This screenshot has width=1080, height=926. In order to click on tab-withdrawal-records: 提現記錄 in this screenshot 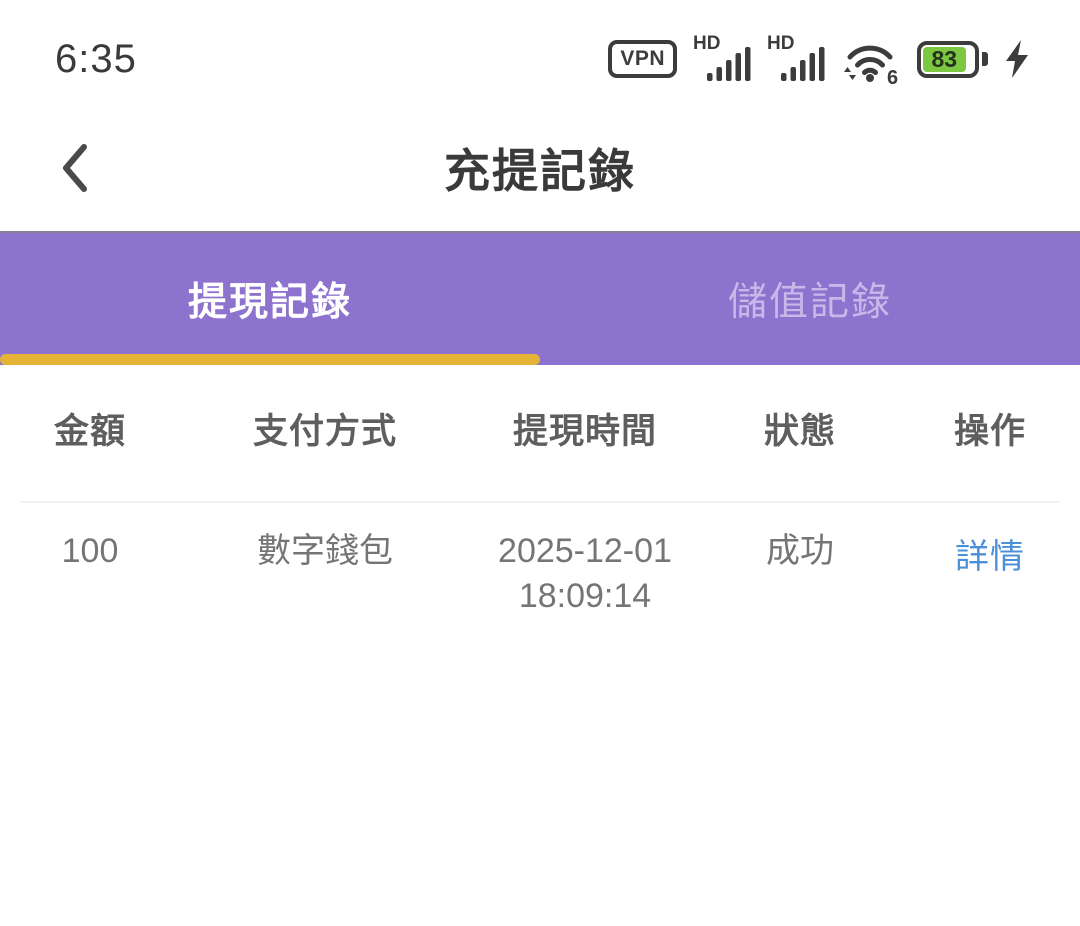, I will do `click(270, 299)`.